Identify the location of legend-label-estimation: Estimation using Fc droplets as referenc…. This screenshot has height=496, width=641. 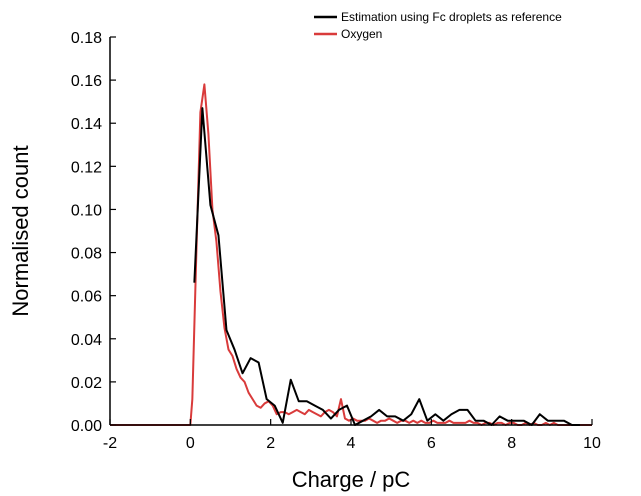
(451, 17).